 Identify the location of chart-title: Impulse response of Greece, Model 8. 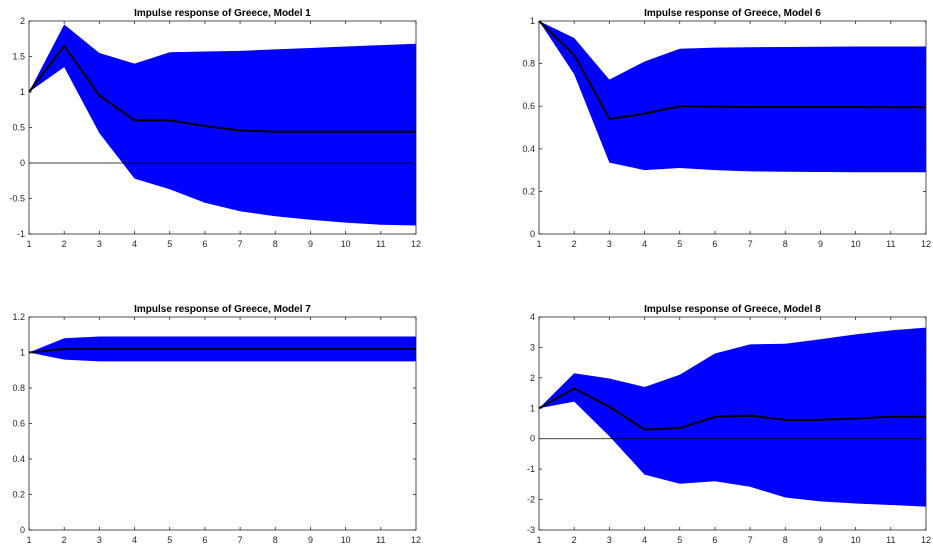
(732, 309).